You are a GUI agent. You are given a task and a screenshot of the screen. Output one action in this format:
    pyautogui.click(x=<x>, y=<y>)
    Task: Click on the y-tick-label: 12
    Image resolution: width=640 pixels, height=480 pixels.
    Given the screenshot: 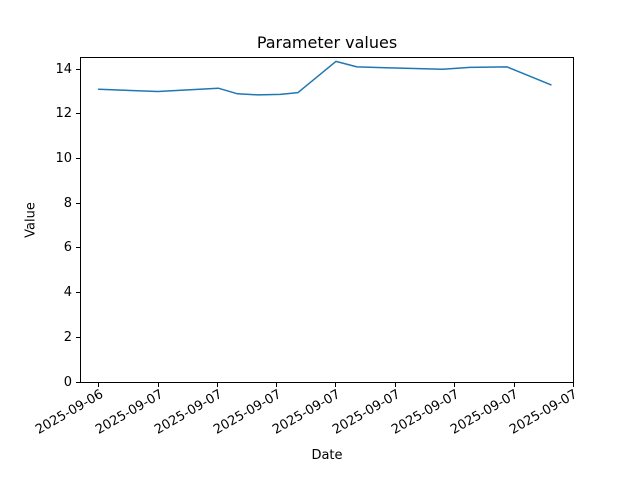 What is the action you would take?
    pyautogui.click(x=63, y=114)
    